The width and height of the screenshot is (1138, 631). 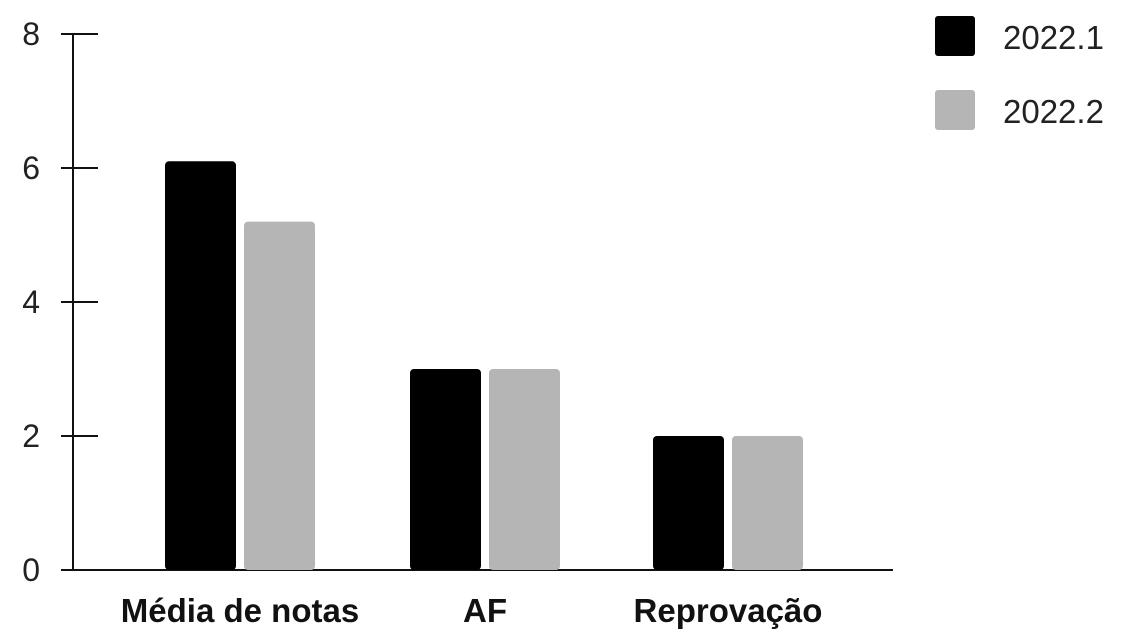 I want to click on y-tick-label: 6, so click(x=31, y=168).